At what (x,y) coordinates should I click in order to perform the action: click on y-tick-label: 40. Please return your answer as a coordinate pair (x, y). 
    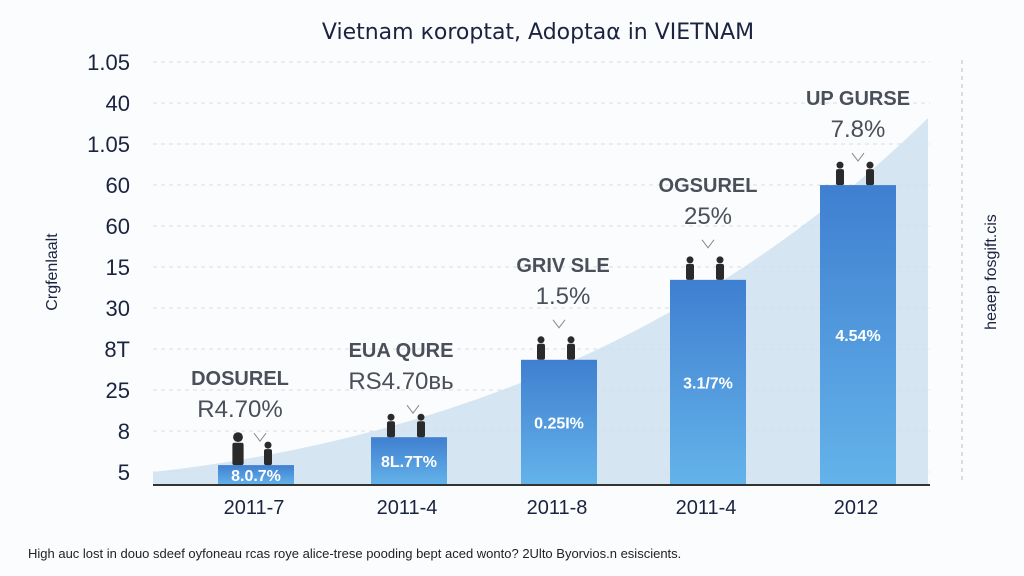
    Looking at the image, I should click on (118, 103).